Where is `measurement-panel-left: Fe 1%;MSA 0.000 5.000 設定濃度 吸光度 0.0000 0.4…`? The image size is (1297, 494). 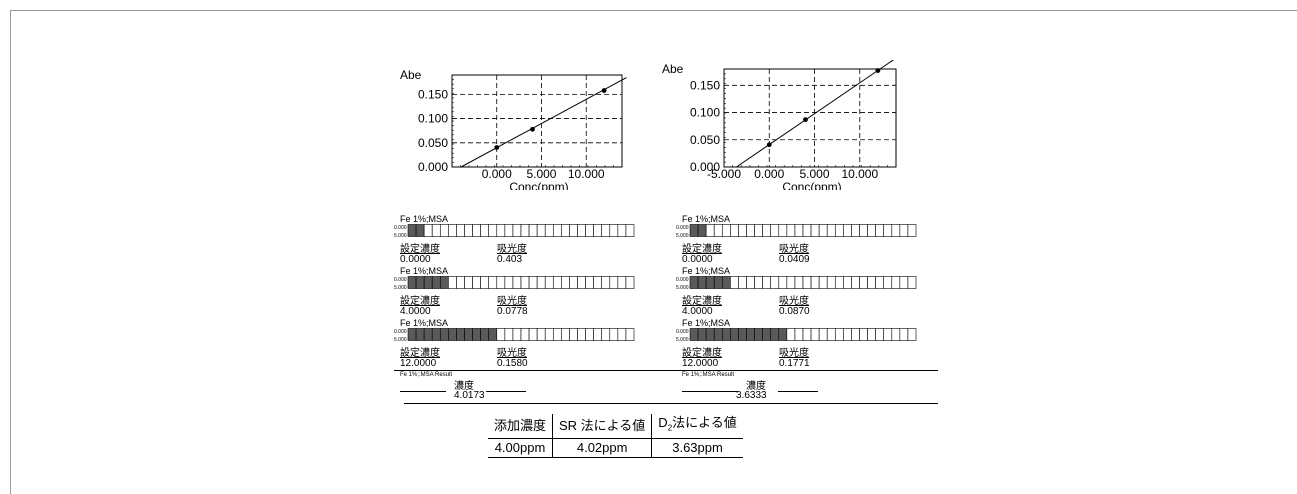 measurement-panel-left: Fe 1%;MSA 0.000 5.000 設定濃度 吸光度 0.0000 0.4… is located at coordinates (550, 310).